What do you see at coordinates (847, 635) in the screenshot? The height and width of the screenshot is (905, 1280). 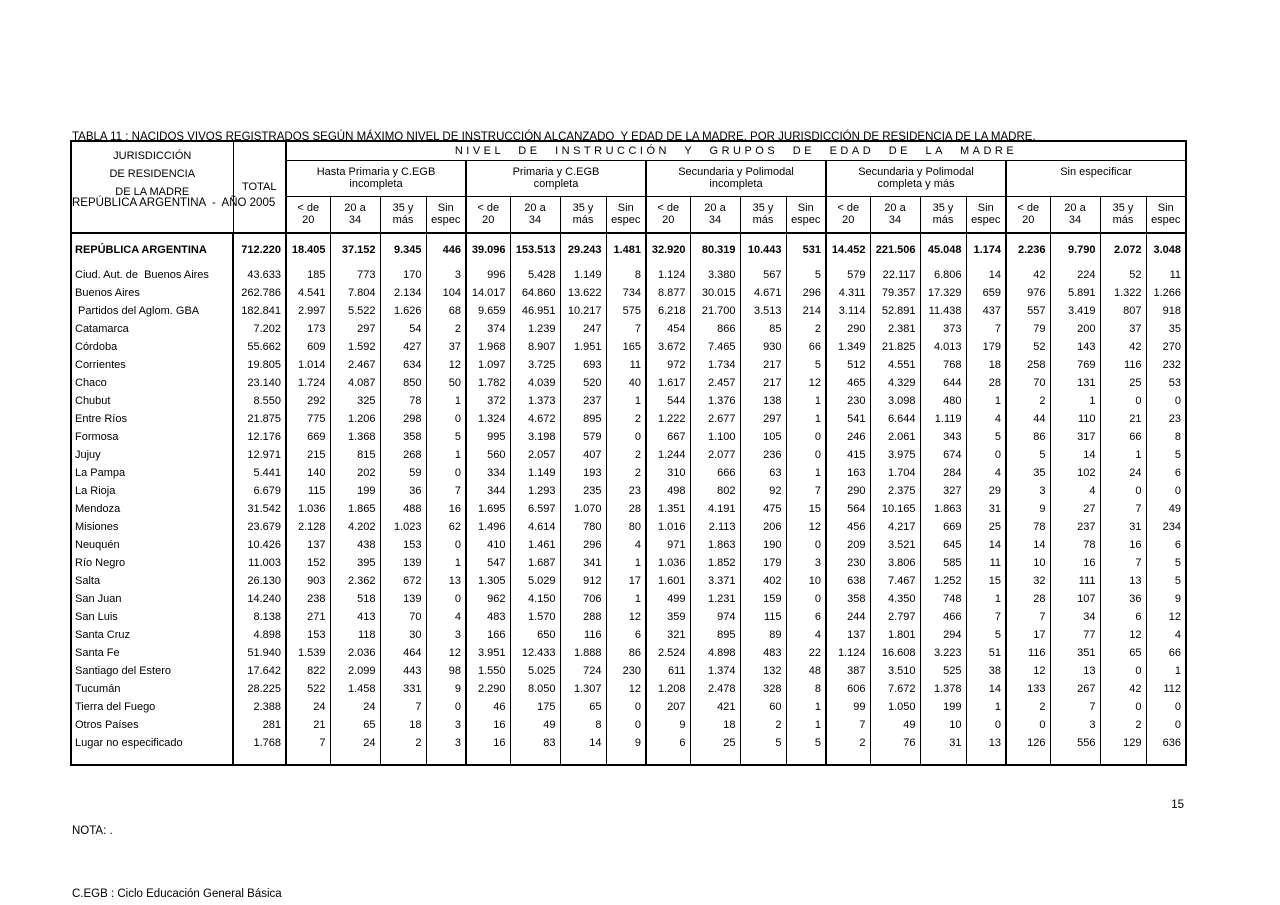 I see `value-cell: 137` at bounding box center [847, 635].